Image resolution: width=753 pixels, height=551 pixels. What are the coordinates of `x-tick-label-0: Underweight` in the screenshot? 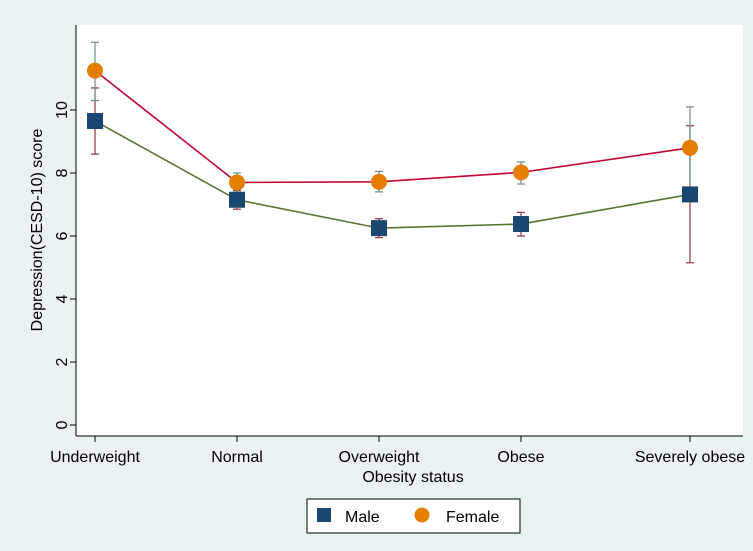 It's located at (95, 457).